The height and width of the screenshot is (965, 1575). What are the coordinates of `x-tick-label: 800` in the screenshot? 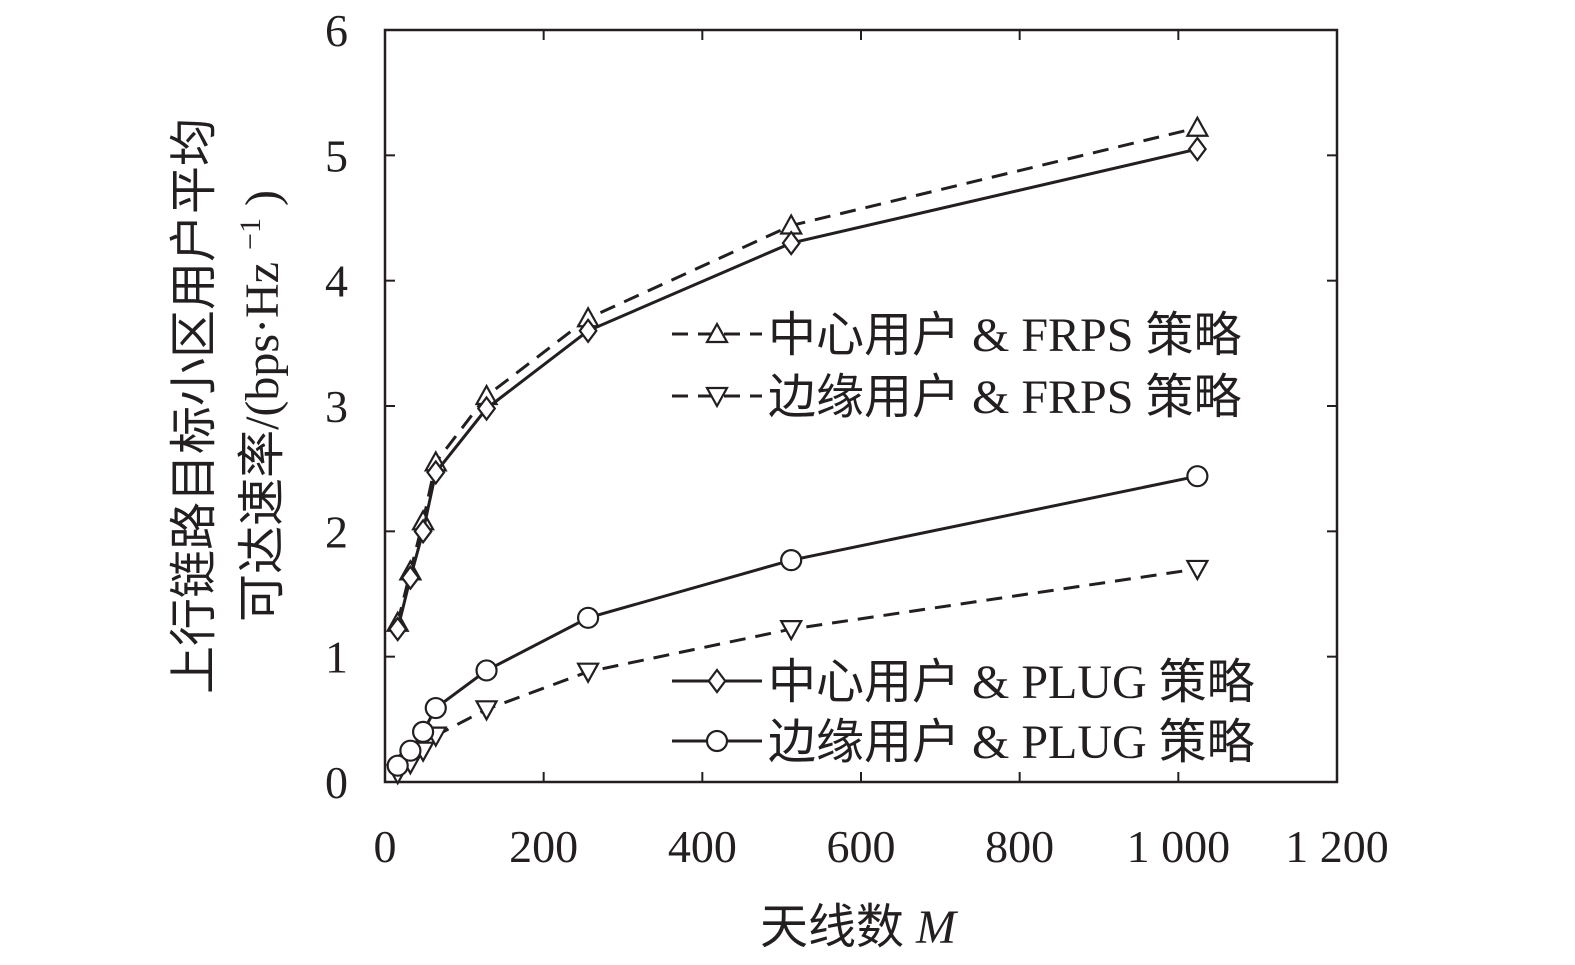 It's located at (1019, 846).